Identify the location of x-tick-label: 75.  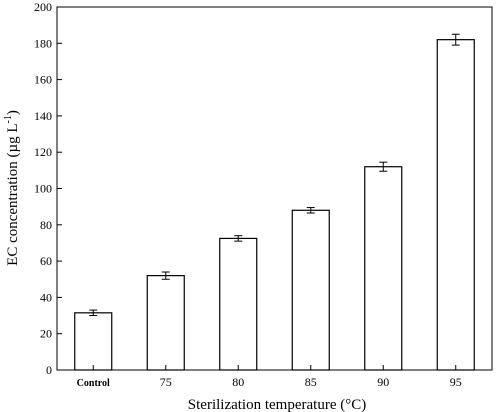
(166, 382).